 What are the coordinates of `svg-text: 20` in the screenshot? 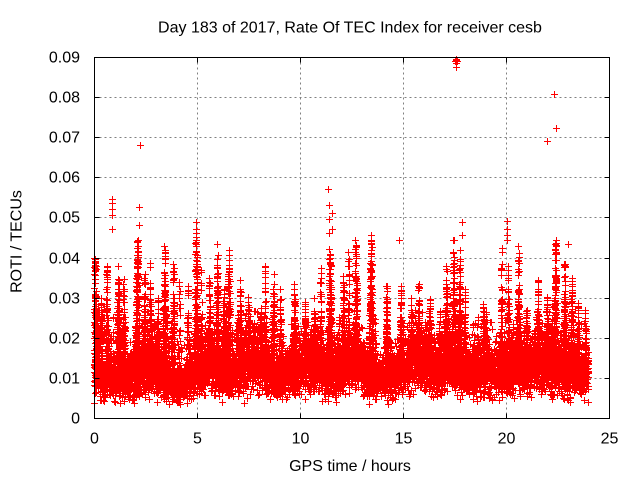 It's located at (507, 438).